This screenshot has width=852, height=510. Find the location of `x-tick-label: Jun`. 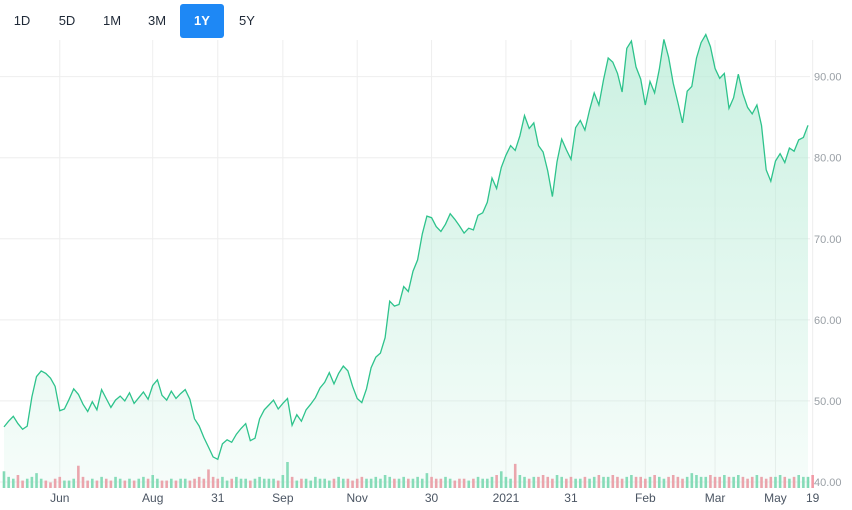

x-tick-label: Jun is located at coordinates (59, 498).